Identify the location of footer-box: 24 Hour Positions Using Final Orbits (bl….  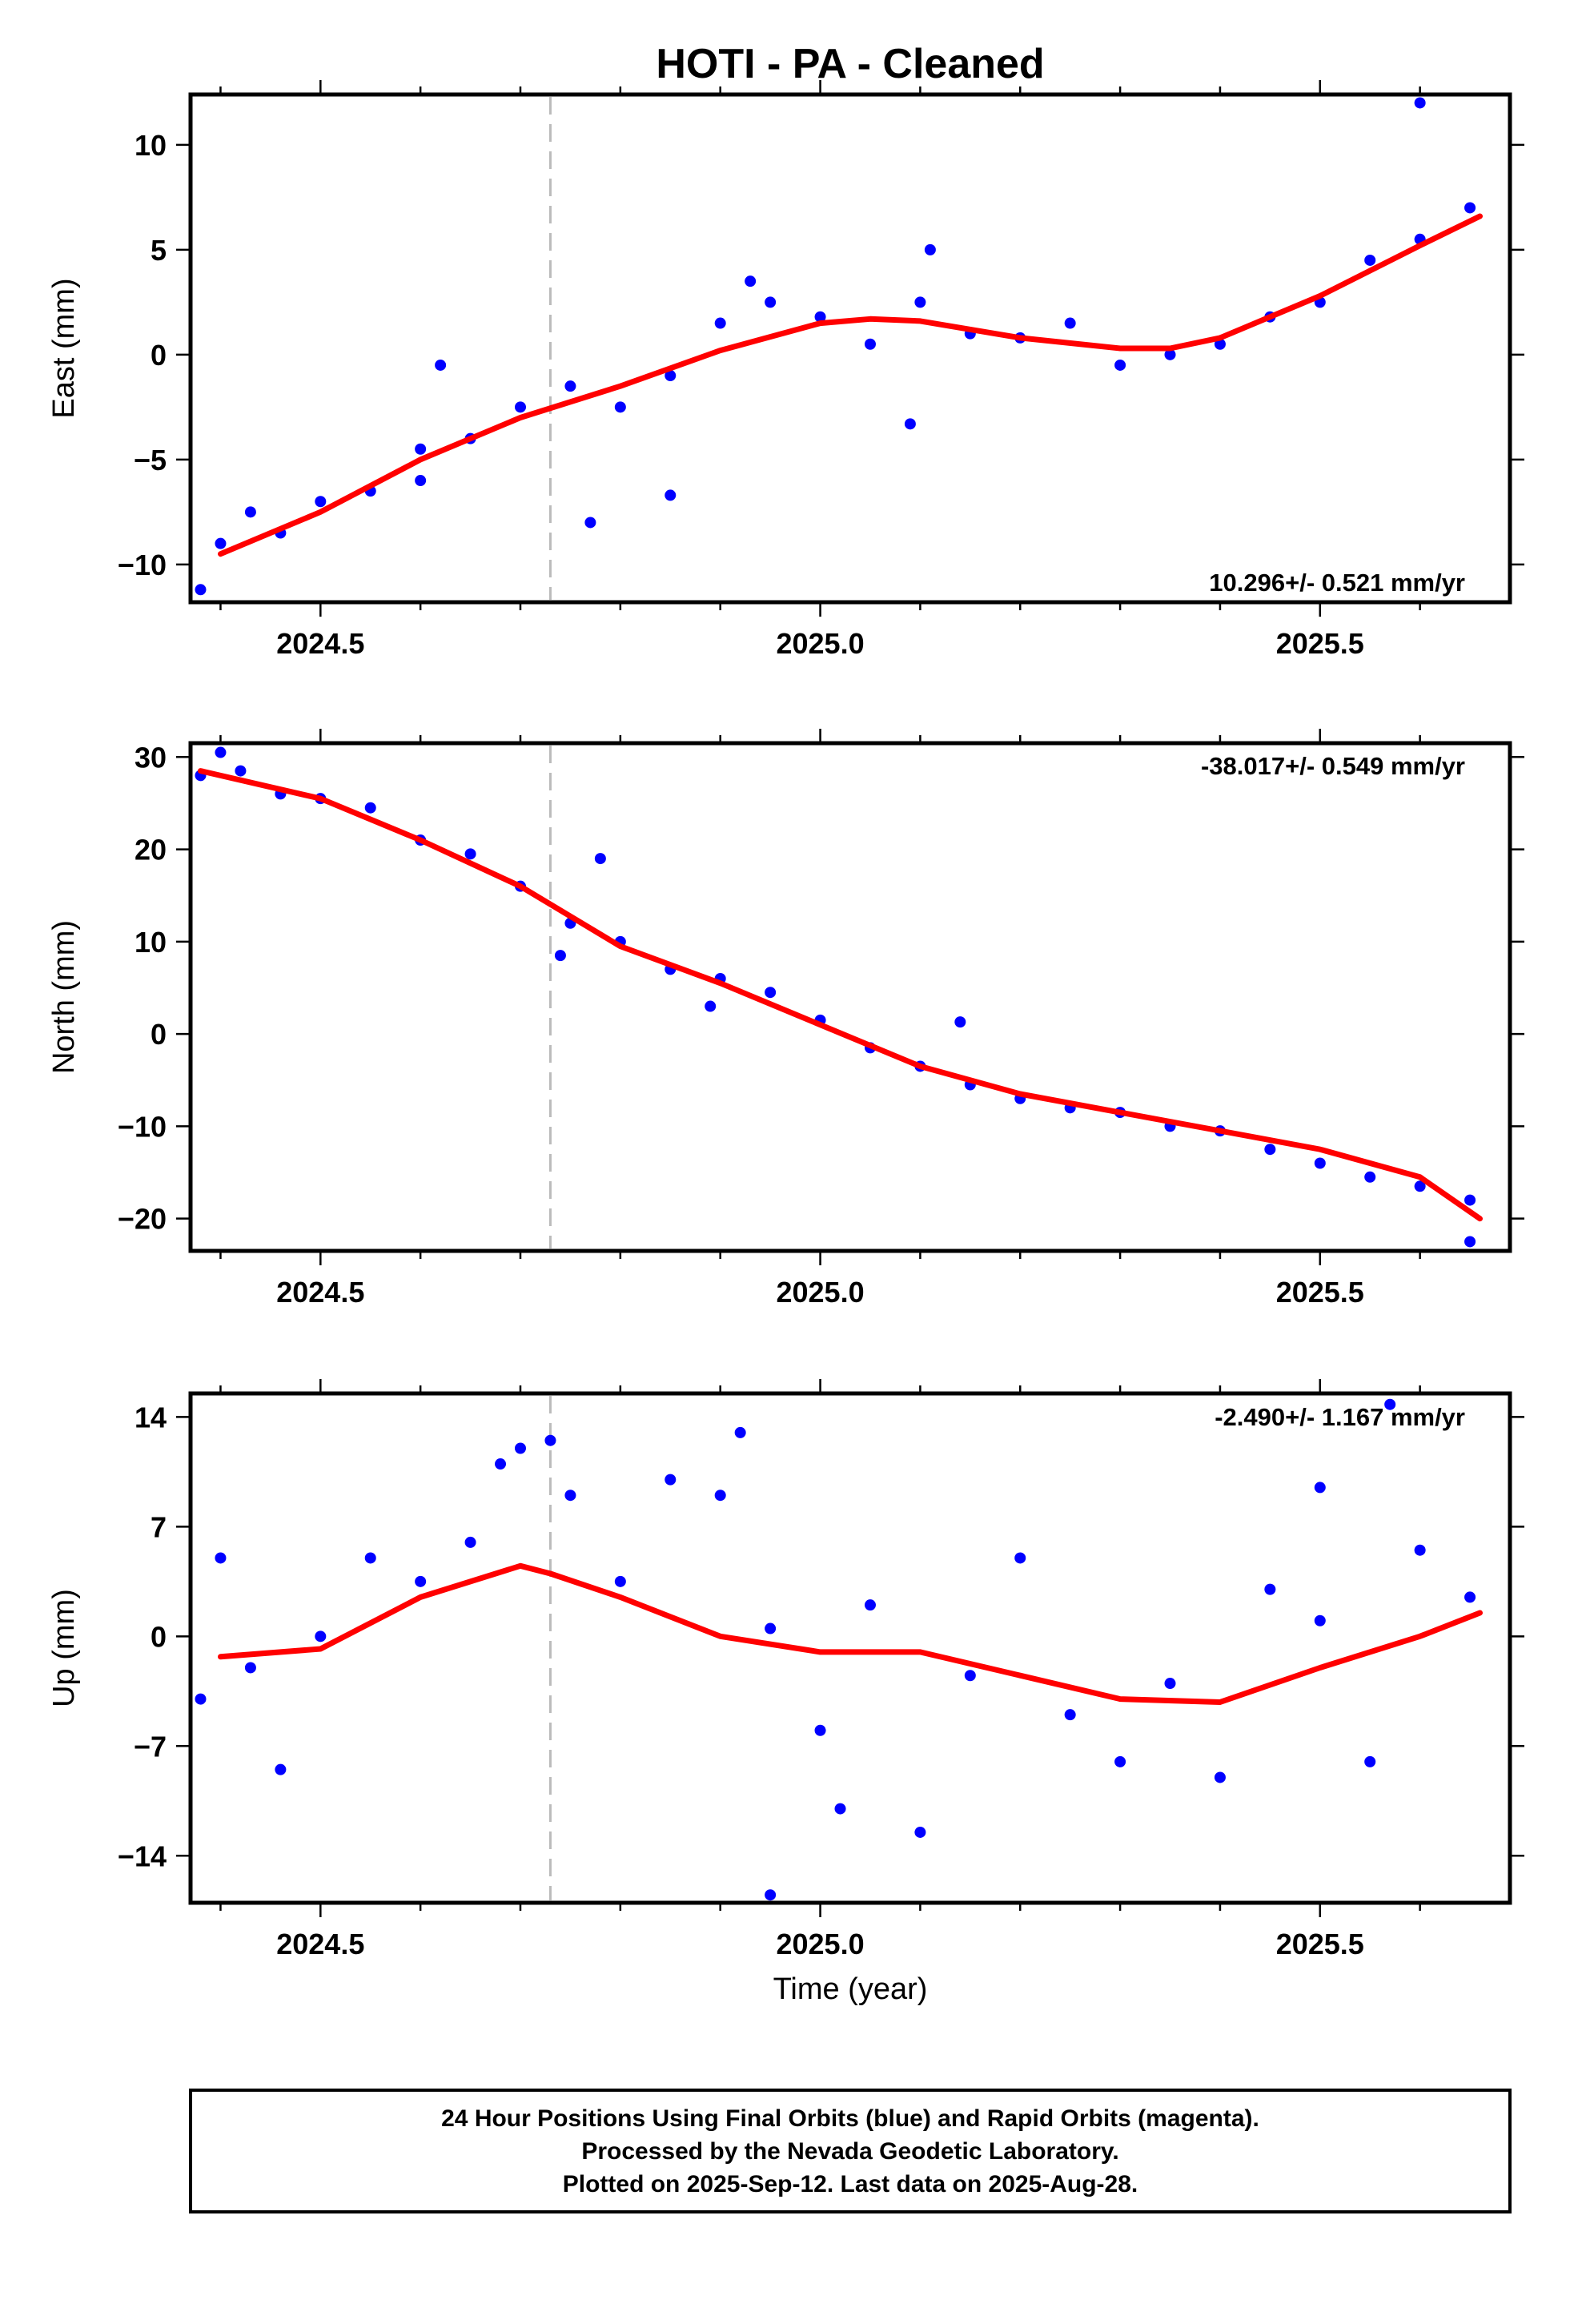
(850, 2151).